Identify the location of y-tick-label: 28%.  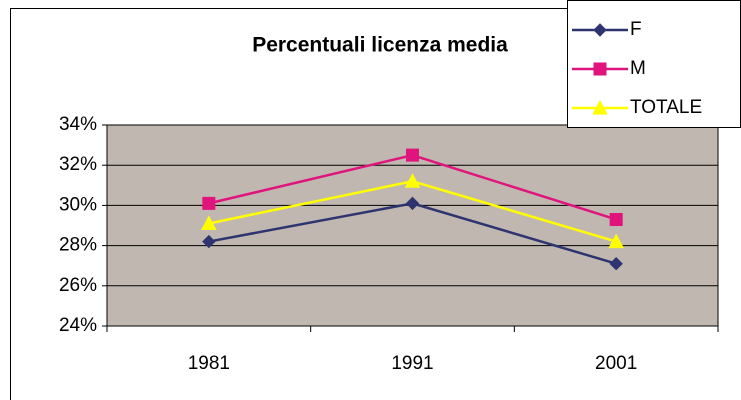
(78, 245).